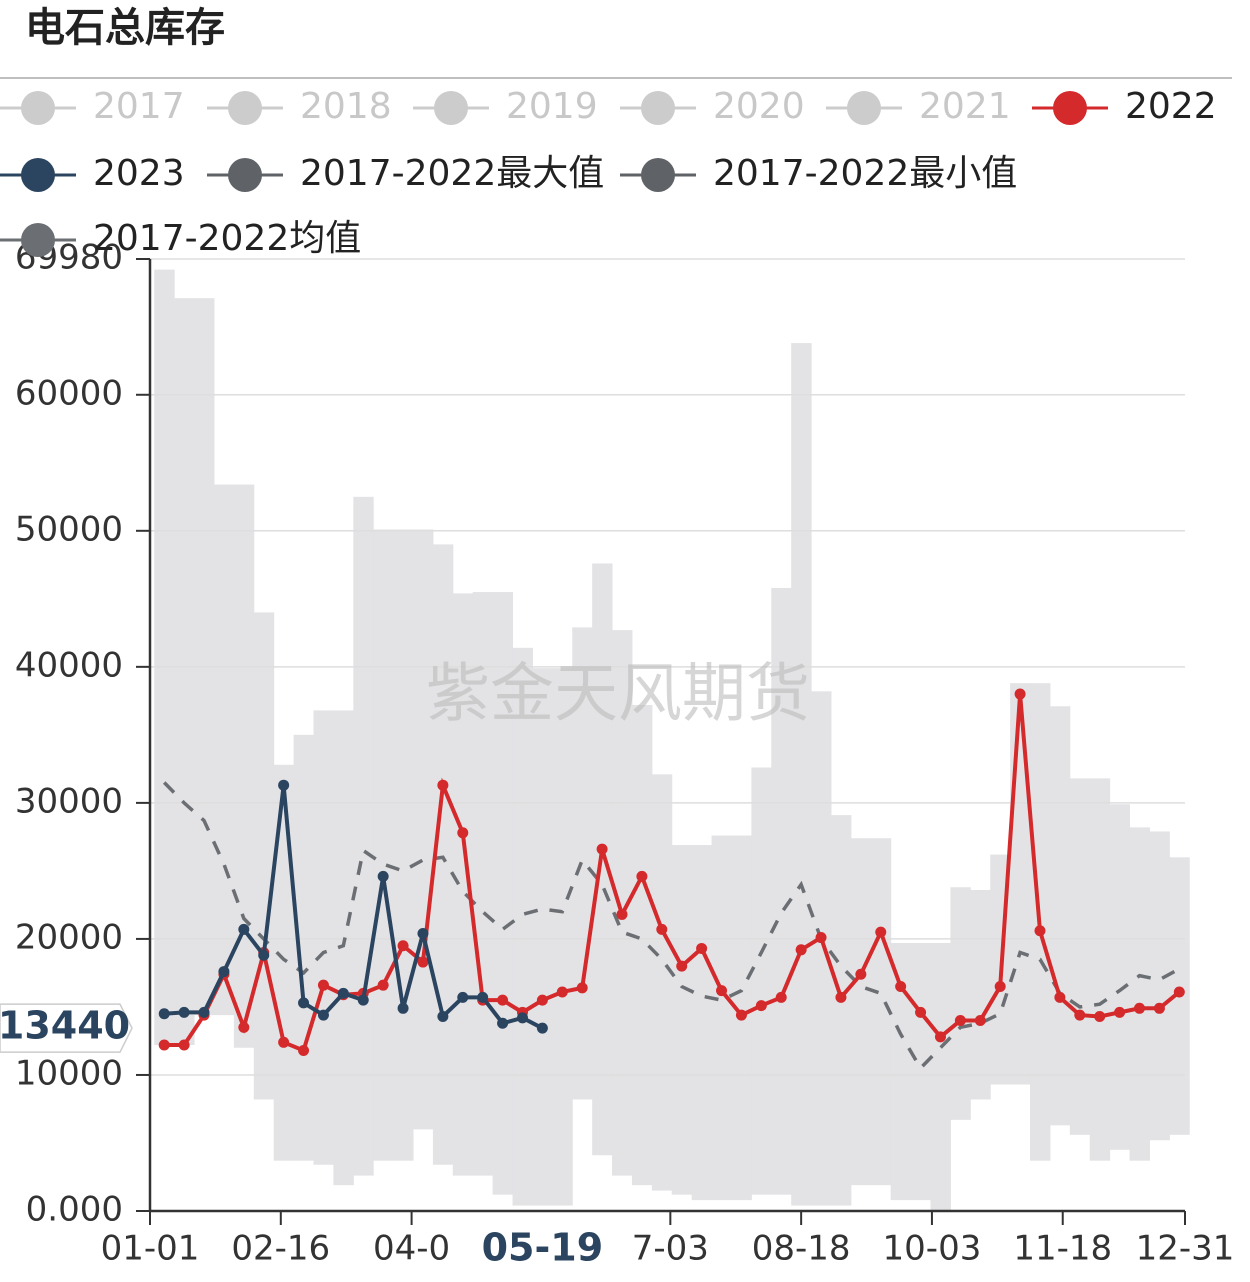 The width and height of the screenshot is (1250, 1282). I want to click on y-tick-label: 50000, so click(69, 529).